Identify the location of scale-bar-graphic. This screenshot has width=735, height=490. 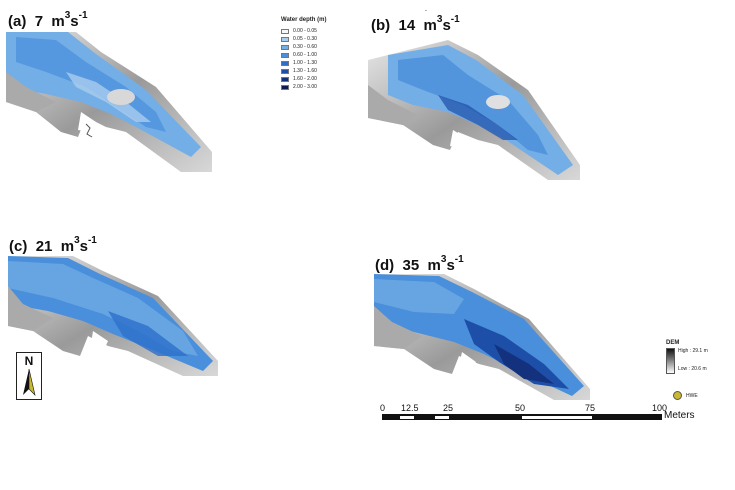
(522, 417).